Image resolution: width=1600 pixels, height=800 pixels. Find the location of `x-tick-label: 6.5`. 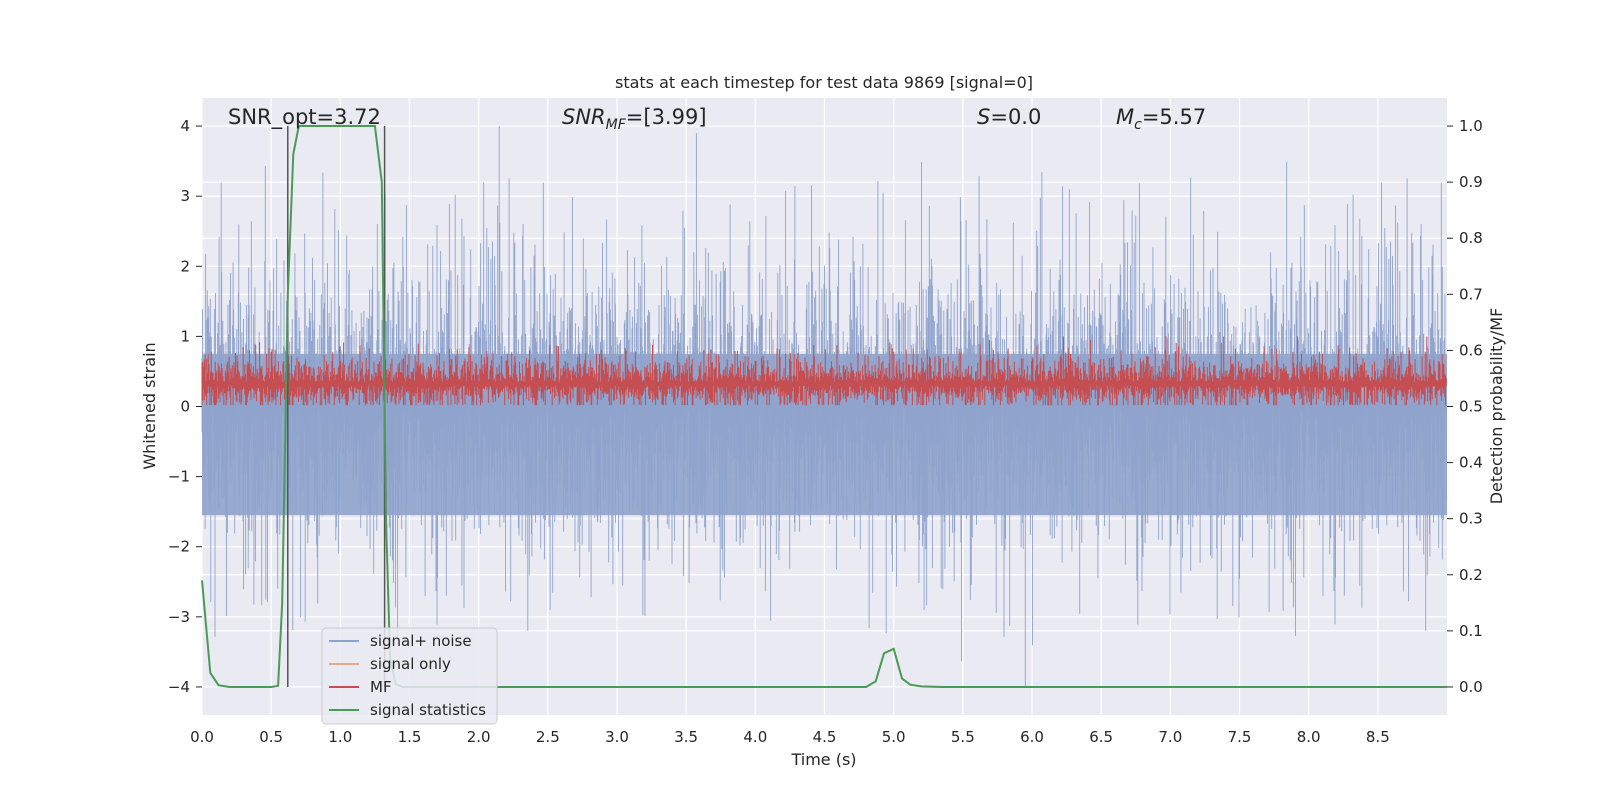

x-tick-label: 6.5 is located at coordinates (1101, 737).